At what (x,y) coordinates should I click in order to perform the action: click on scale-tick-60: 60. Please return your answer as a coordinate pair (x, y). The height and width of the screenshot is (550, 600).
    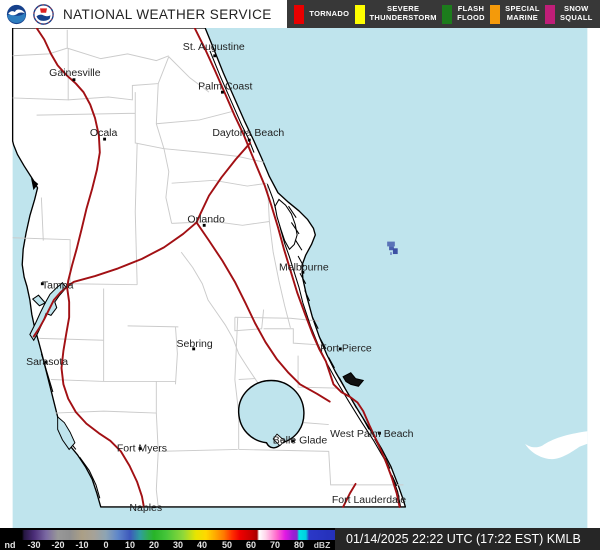
    Looking at the image, I should click on (251, 545).